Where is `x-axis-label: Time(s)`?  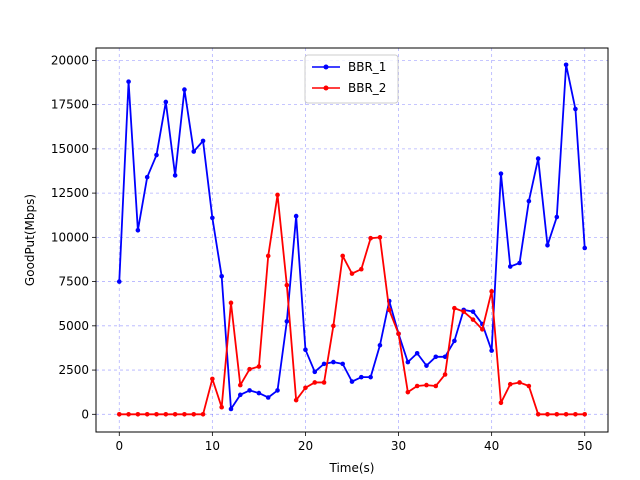 x-axis-label: Time(s) is located at coordinates (352, 468).